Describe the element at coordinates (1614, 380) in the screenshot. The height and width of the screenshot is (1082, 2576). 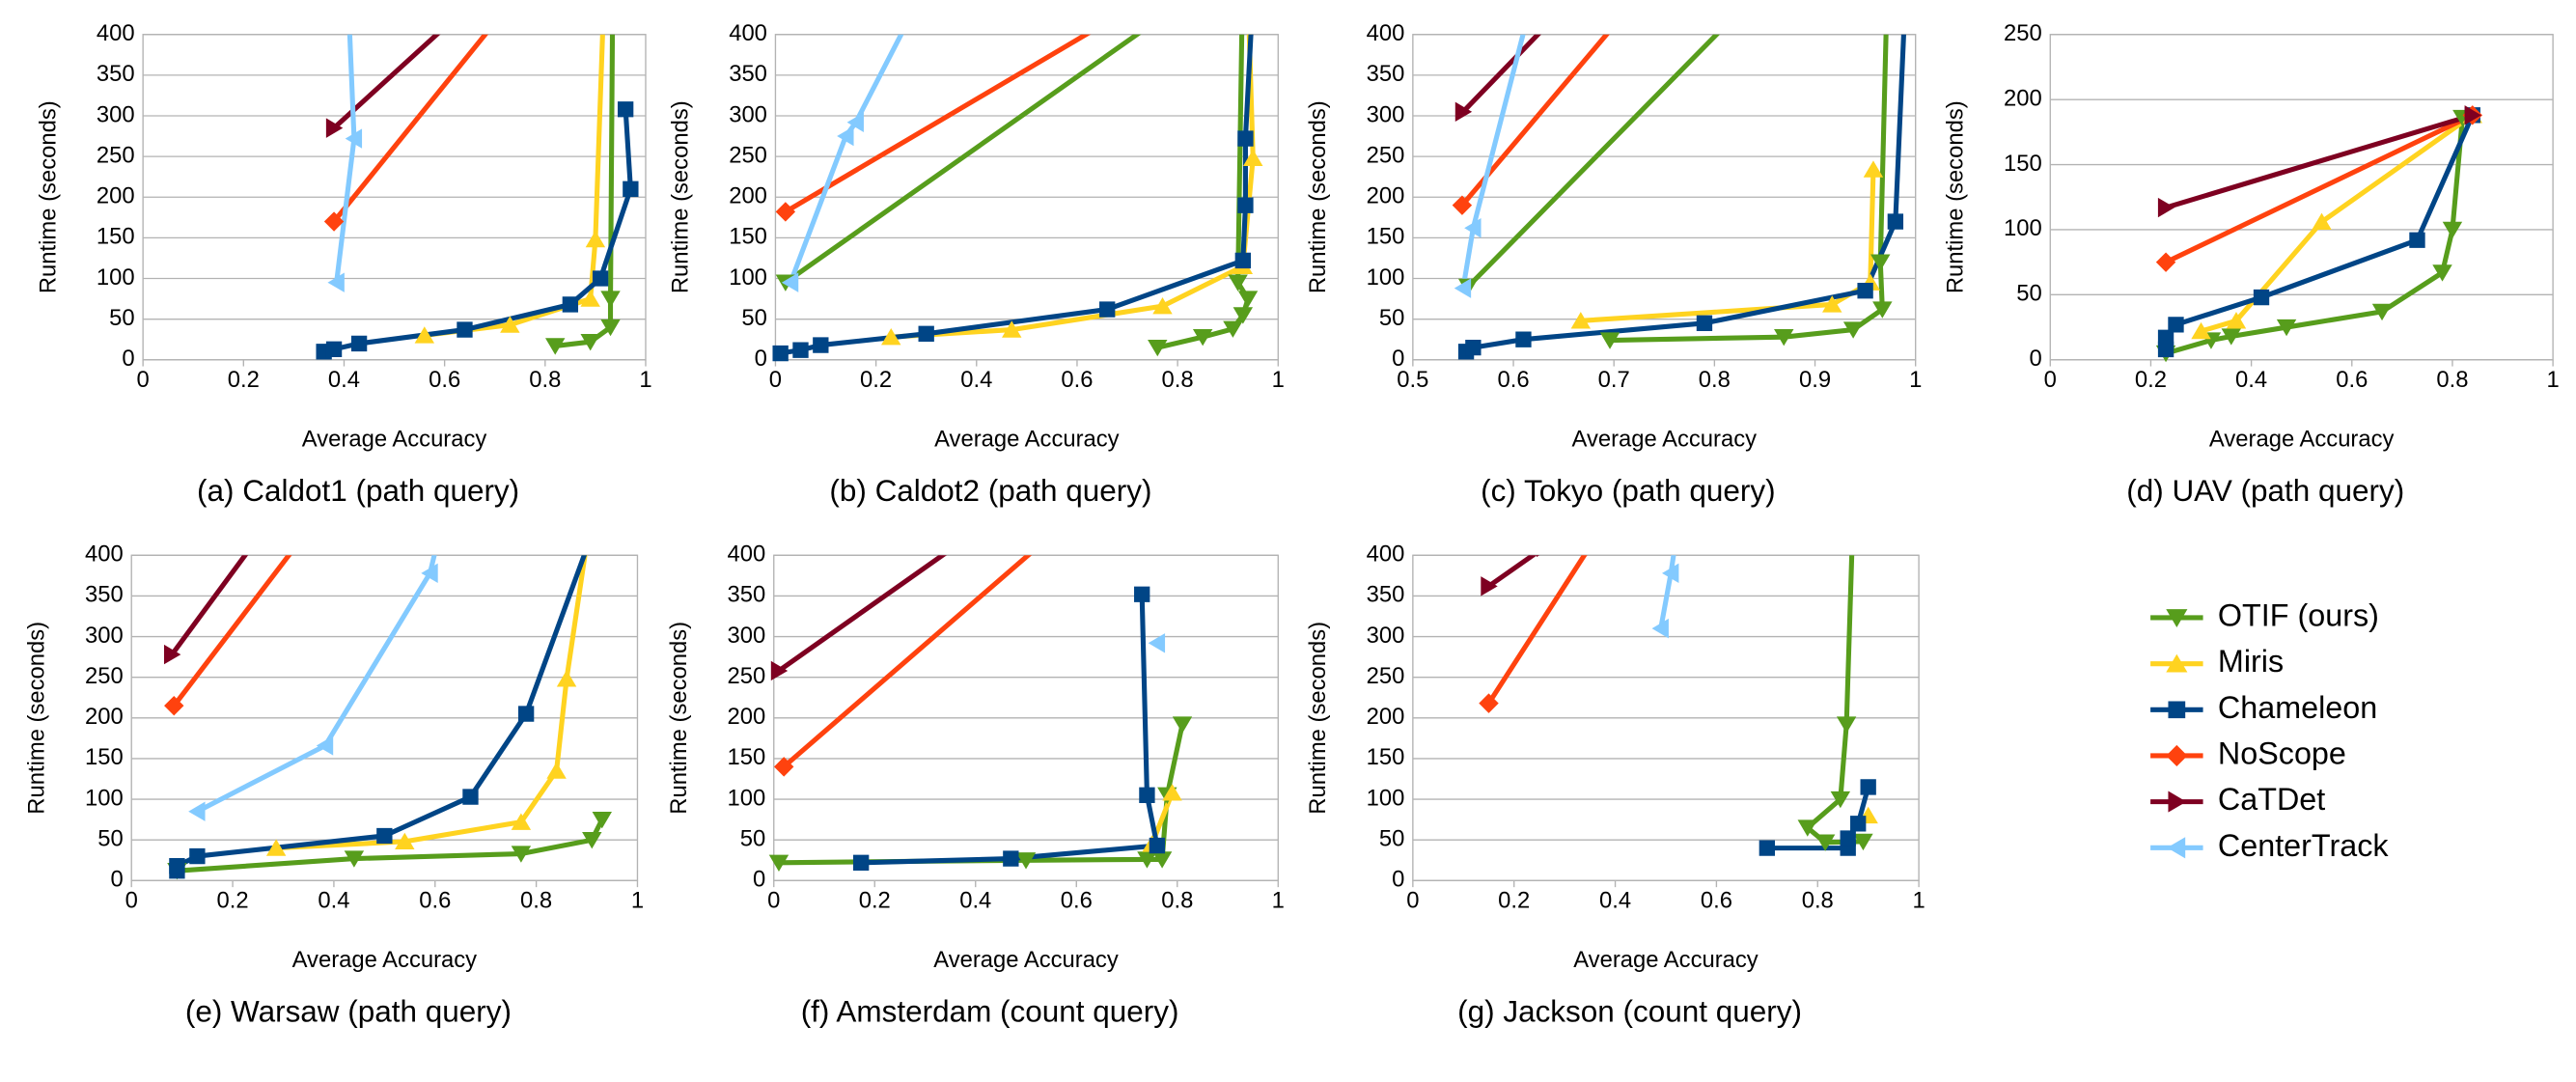
I see `x-tick-label: 0.7` at that location.